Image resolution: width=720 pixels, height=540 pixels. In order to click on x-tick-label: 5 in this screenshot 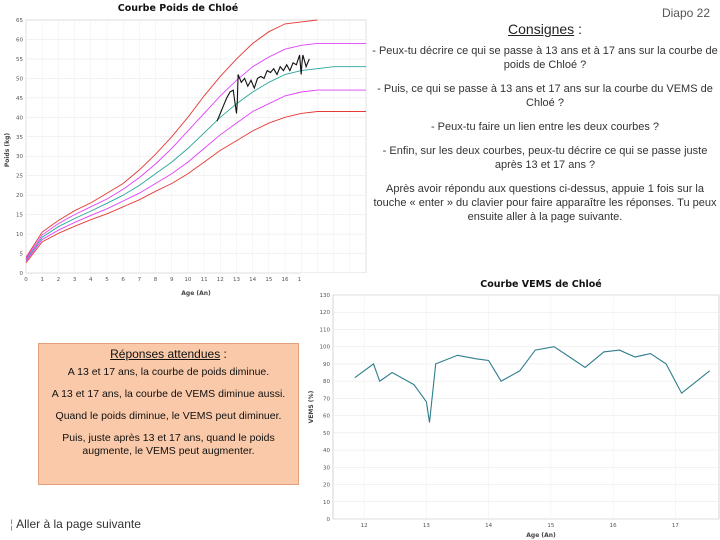, I will do `click(107, 280)`.